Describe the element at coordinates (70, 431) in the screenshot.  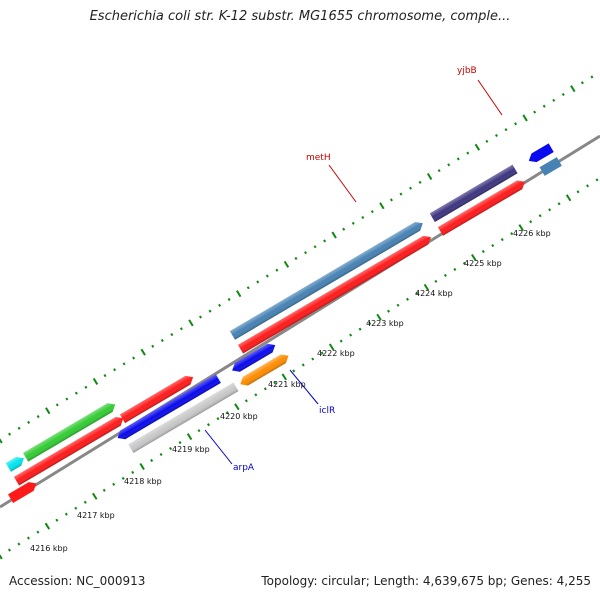
I see `feature-green` at that location.